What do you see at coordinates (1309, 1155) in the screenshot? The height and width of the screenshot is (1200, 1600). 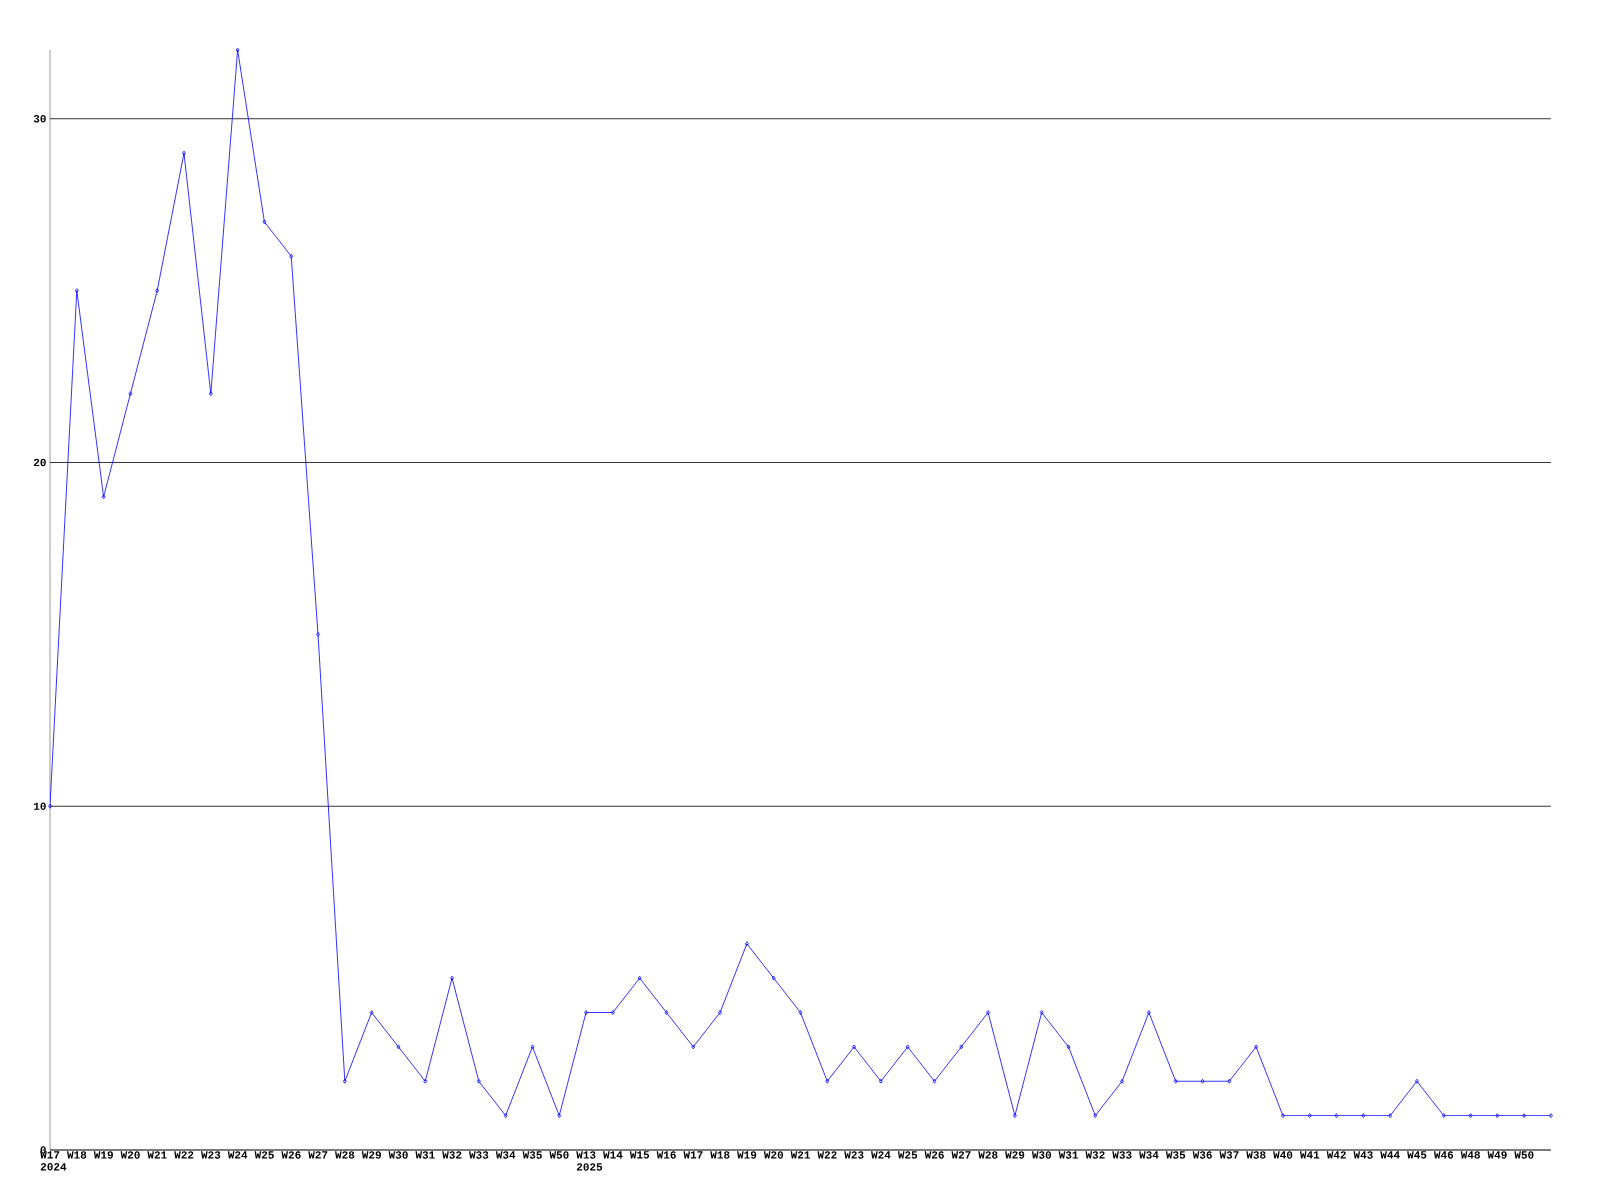 I see `x-tick-label: W41` at bounding box center [1309, 1155].